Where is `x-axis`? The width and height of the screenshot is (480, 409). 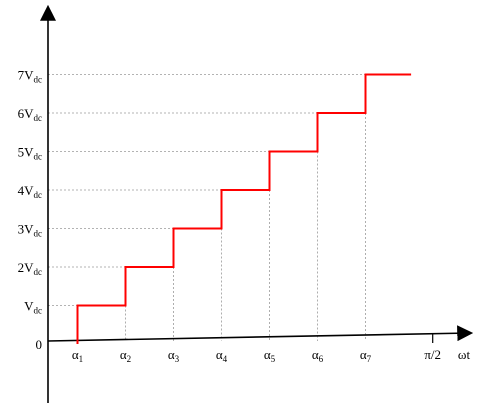 x-axis is located at coordinates (260, 333).